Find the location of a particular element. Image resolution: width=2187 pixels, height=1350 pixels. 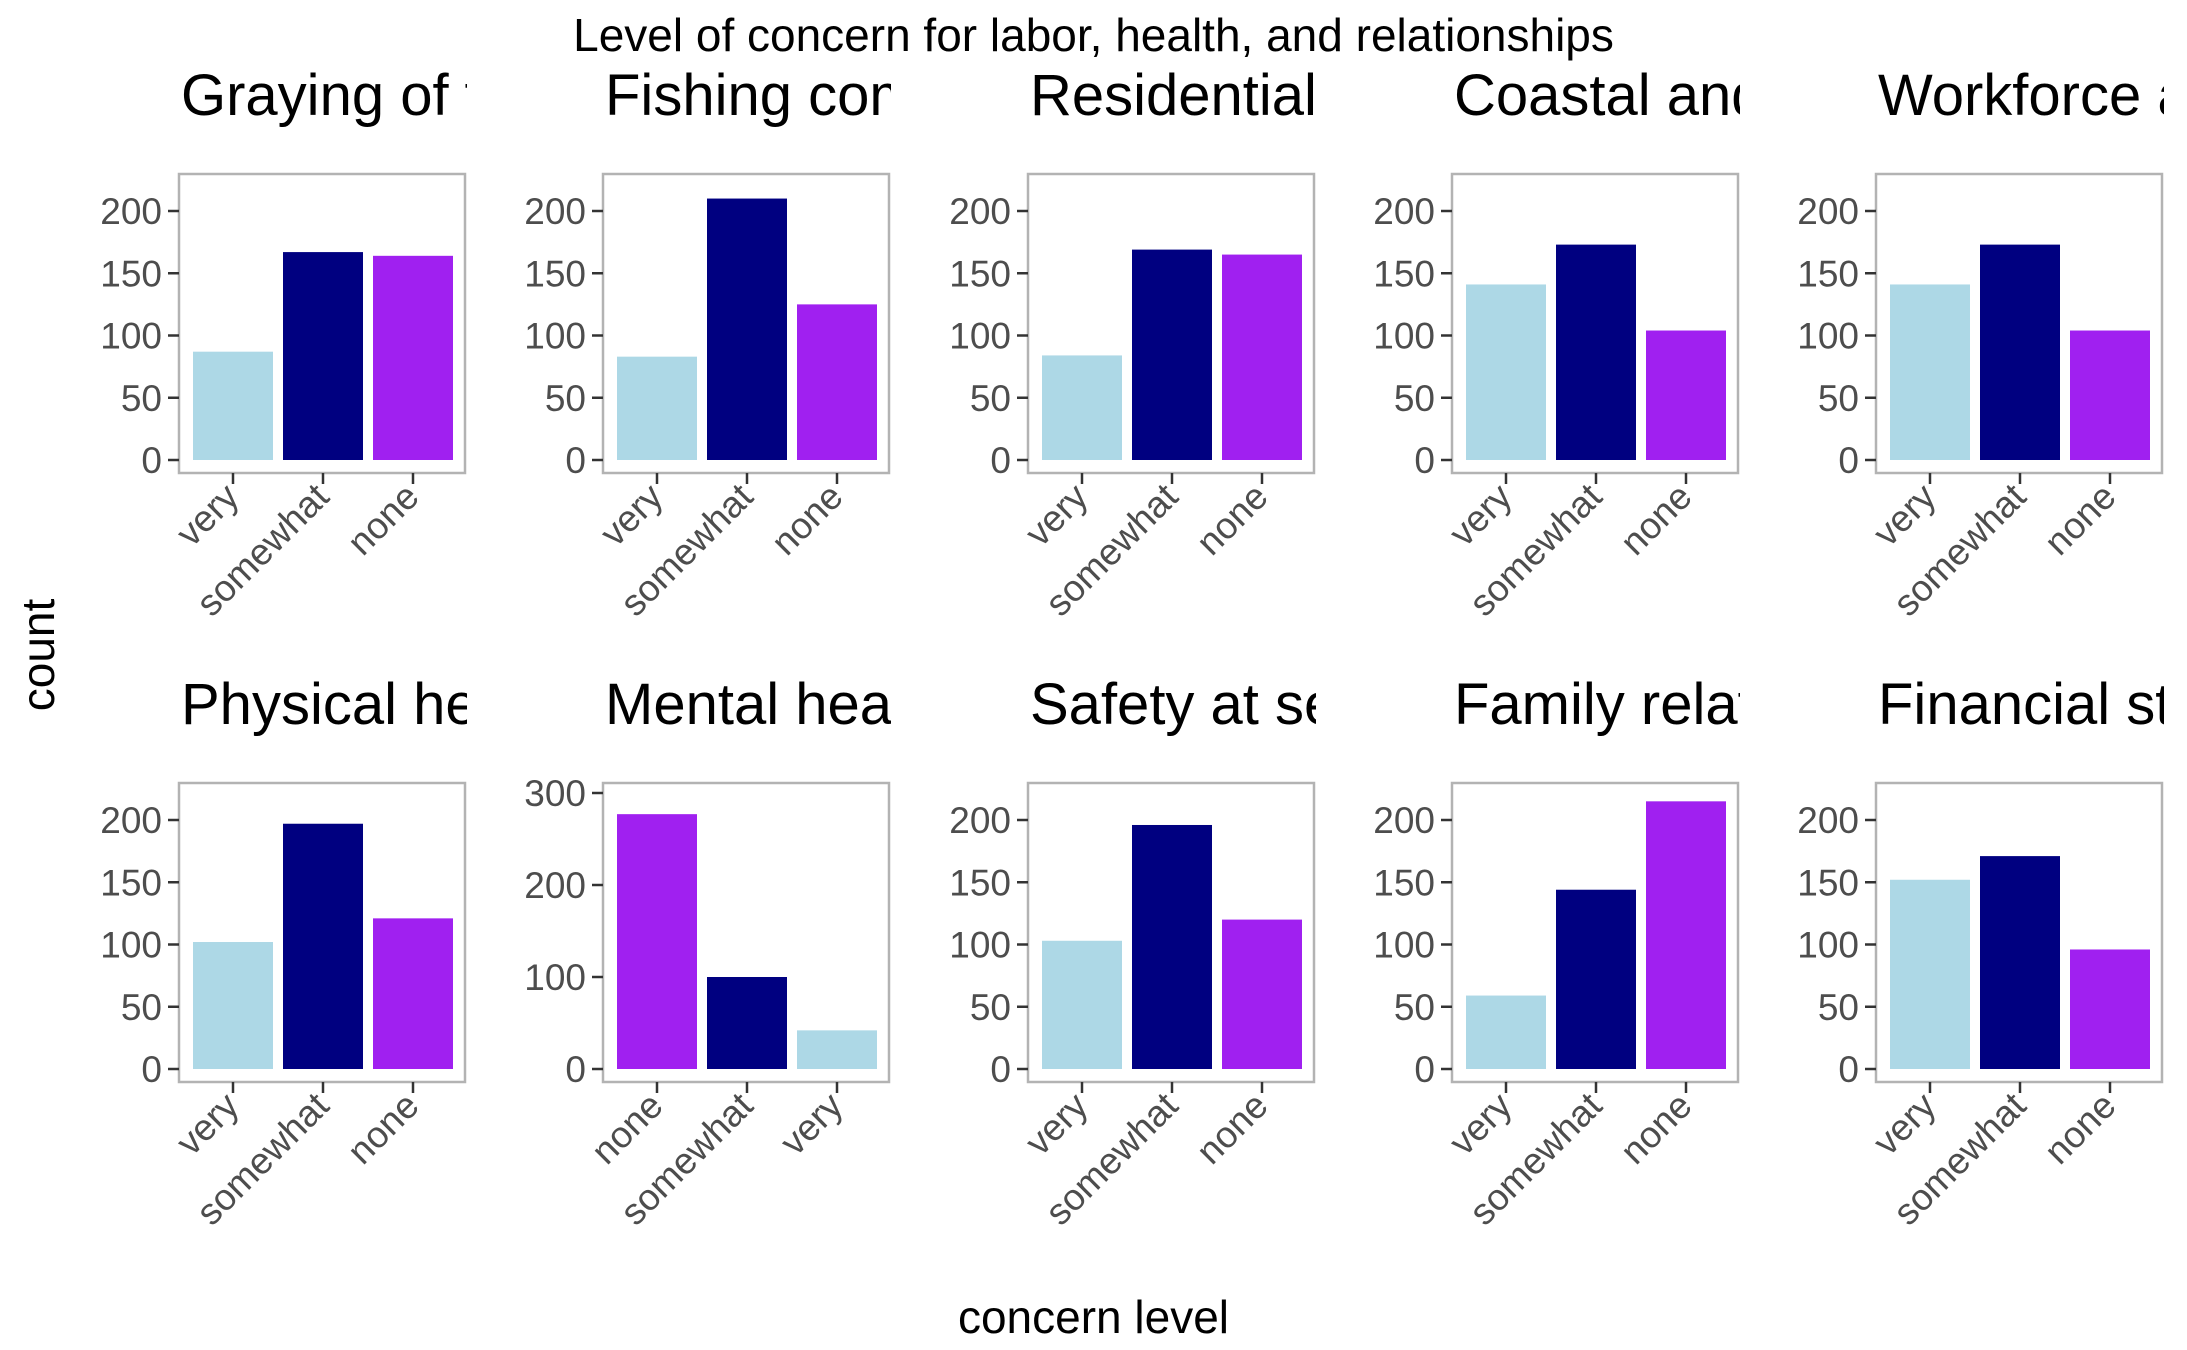

panel-title: Mental healt is located at coordinates (763, 704).